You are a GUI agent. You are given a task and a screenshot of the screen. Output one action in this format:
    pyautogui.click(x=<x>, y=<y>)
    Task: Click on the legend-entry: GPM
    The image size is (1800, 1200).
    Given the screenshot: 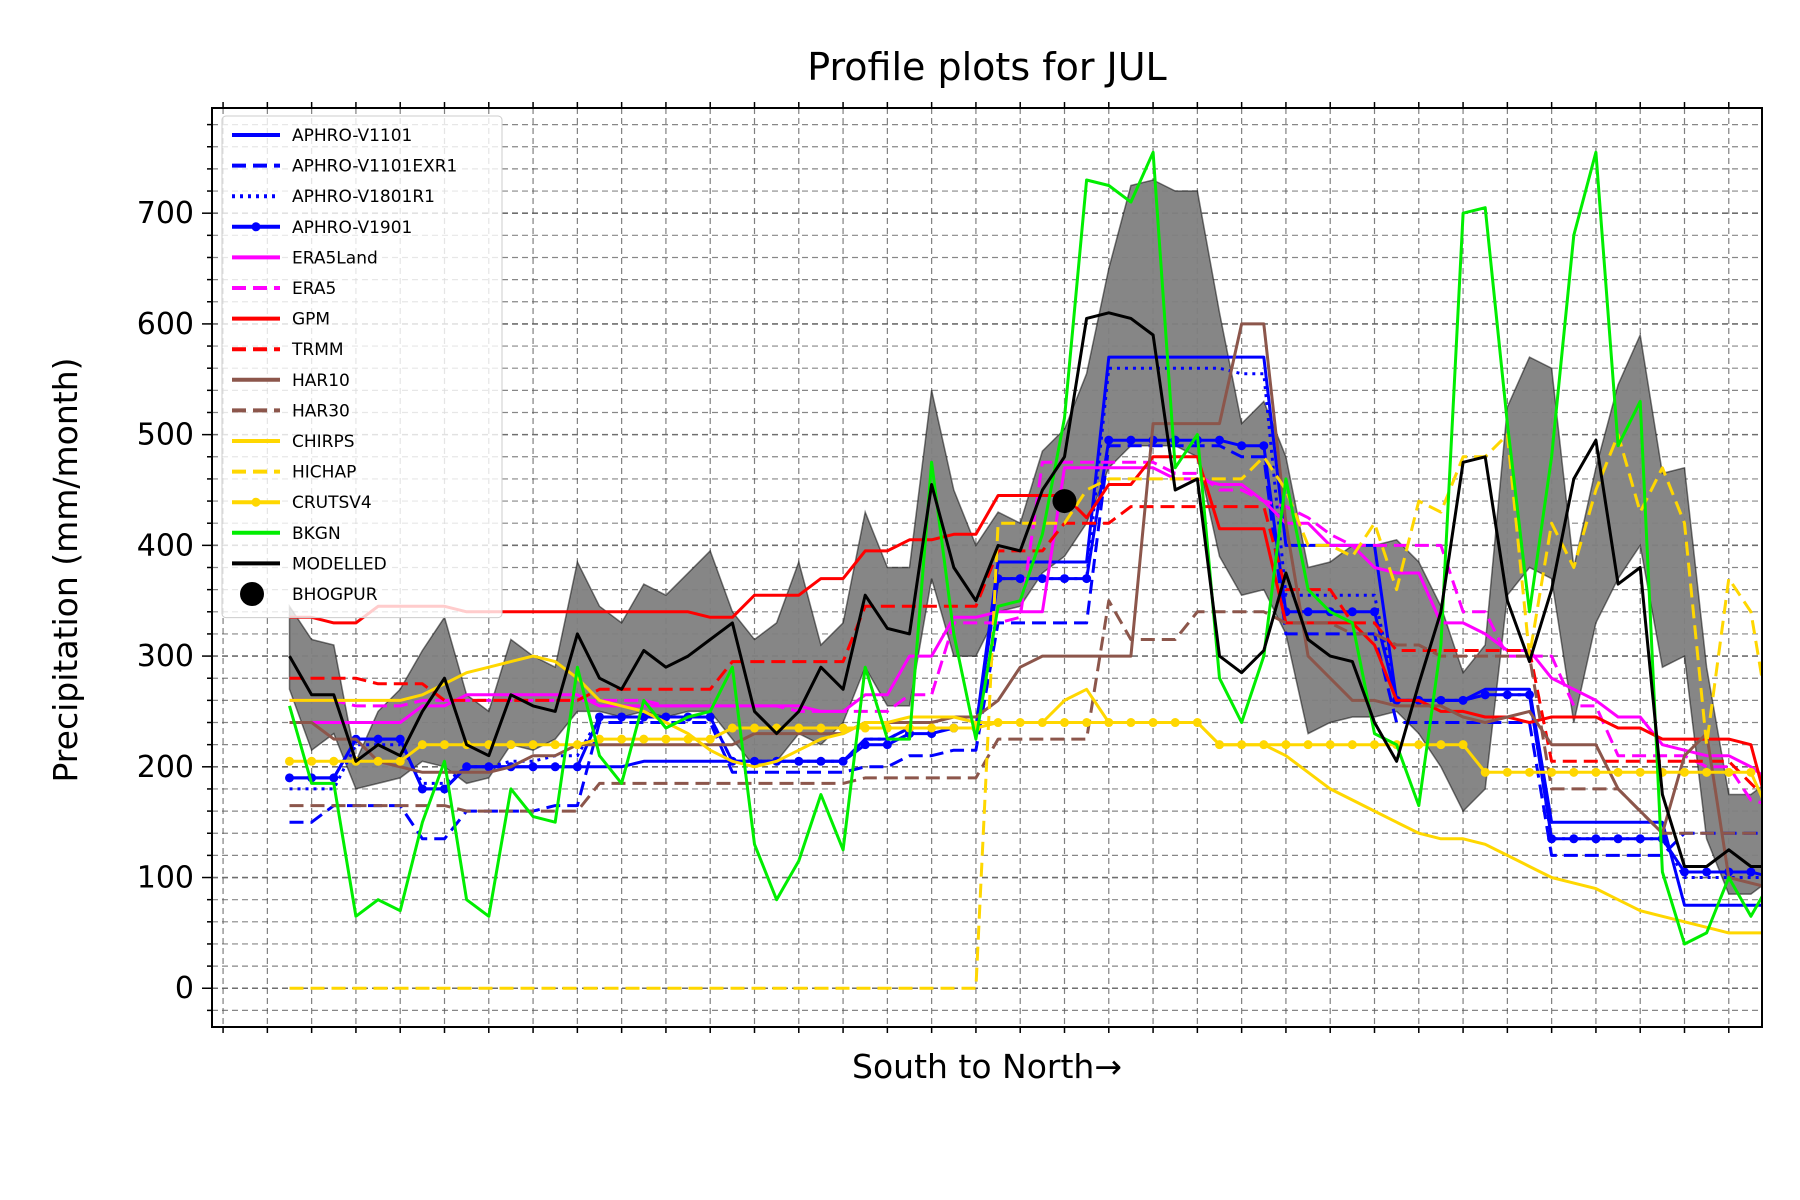 What is the action you would take?
    pyautogui.click(x=281, y=320)
    